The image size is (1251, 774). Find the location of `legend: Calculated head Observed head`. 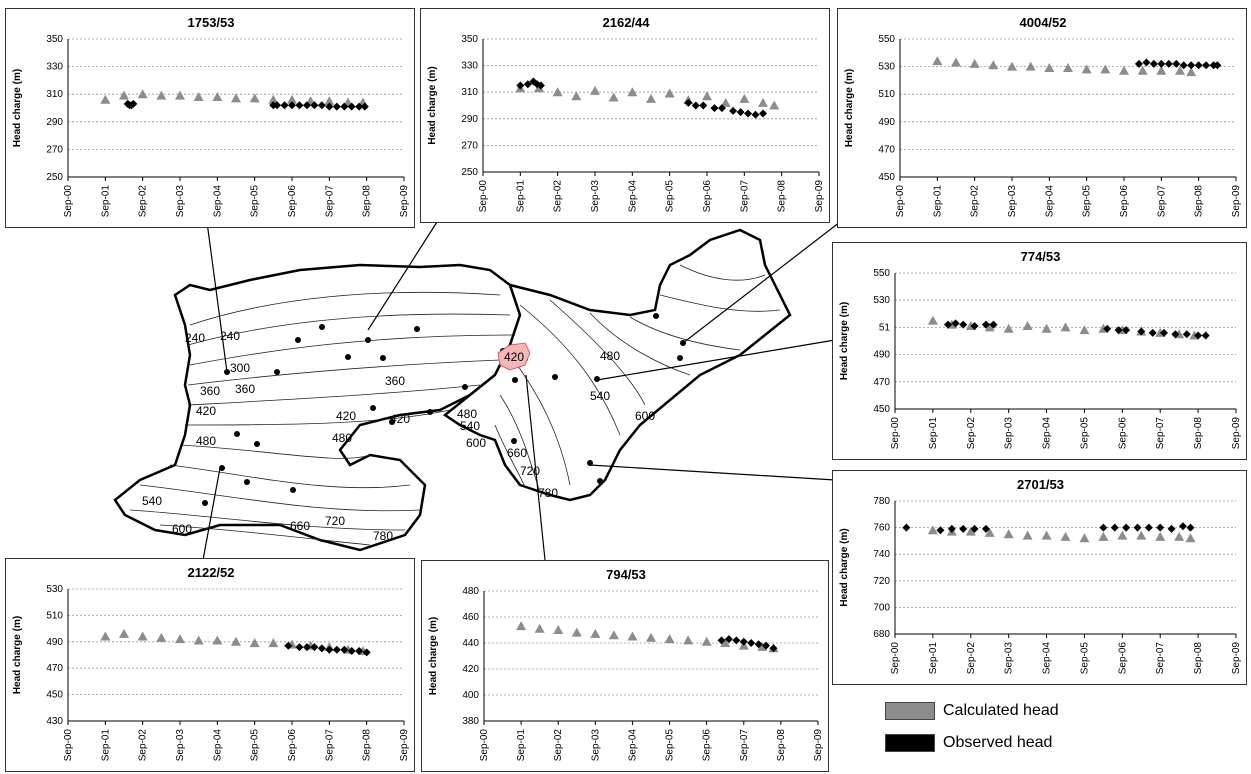

legend: Calculated head Observed head is located at coordinates (1015, 730).